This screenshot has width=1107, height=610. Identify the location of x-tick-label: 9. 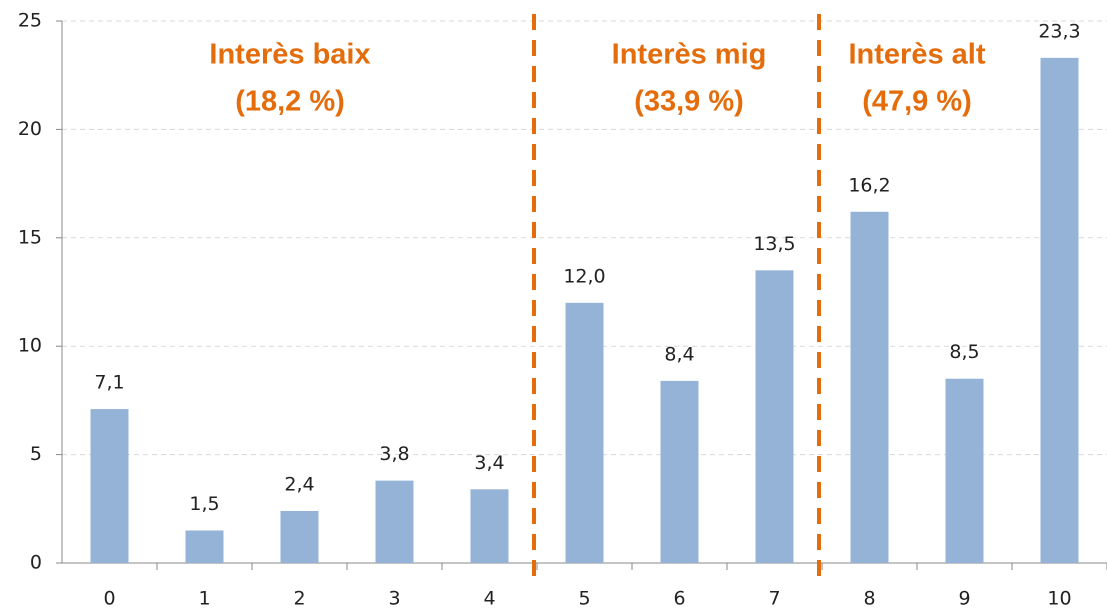
(964, 599).